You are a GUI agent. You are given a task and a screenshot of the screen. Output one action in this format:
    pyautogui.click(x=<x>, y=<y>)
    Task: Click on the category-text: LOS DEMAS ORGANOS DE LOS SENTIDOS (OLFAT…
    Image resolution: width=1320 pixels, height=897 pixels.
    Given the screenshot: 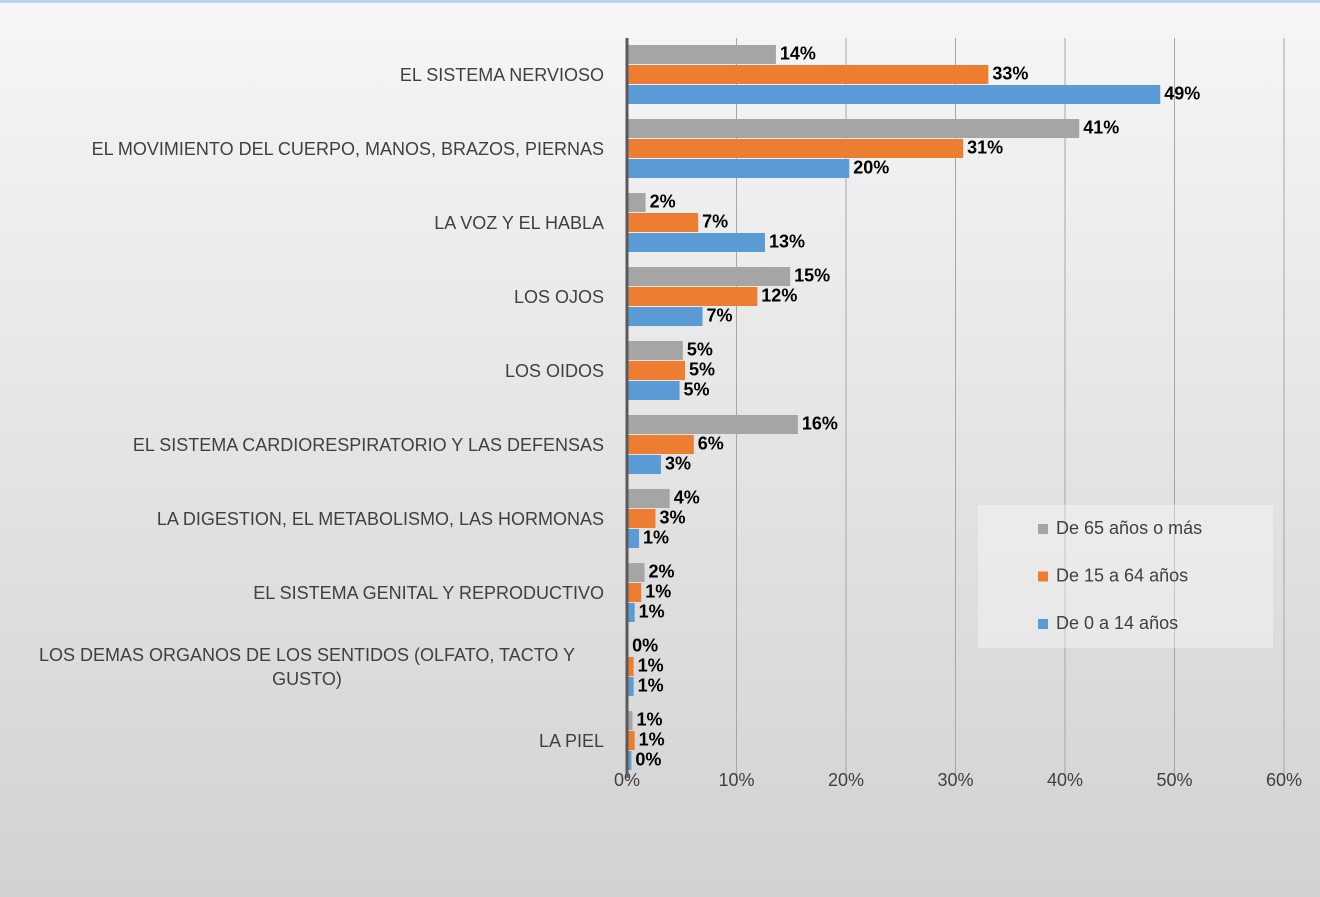 What is the action you would take?
    pyautogui.click(x=307, y=667)
    